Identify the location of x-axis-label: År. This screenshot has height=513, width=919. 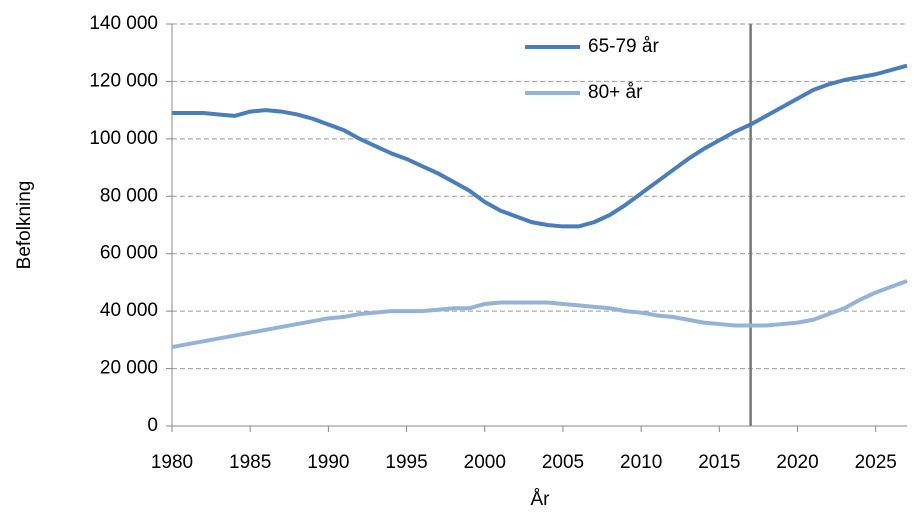
(541, 499).